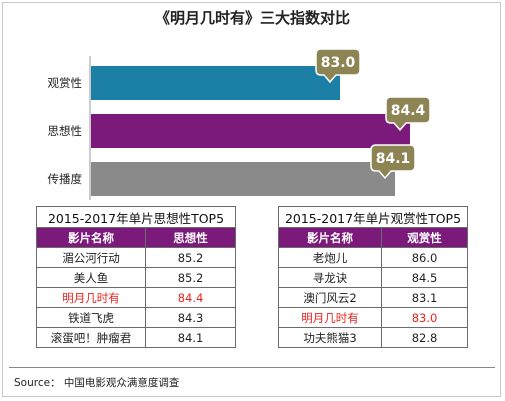 This screenshot has width=505, height=401. I want to click on category-label: 观赏性, so click(65, 83).